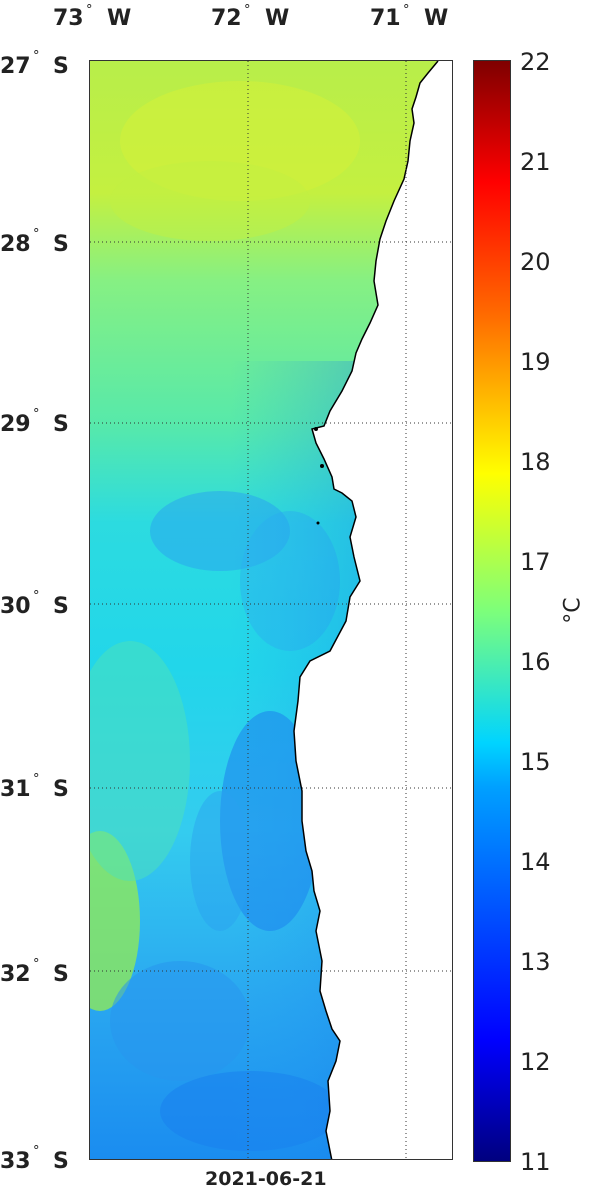  Describe the element at coordinates (535, 762) in the screenshot. I see `colorbar-tick-15: 15` at that location.